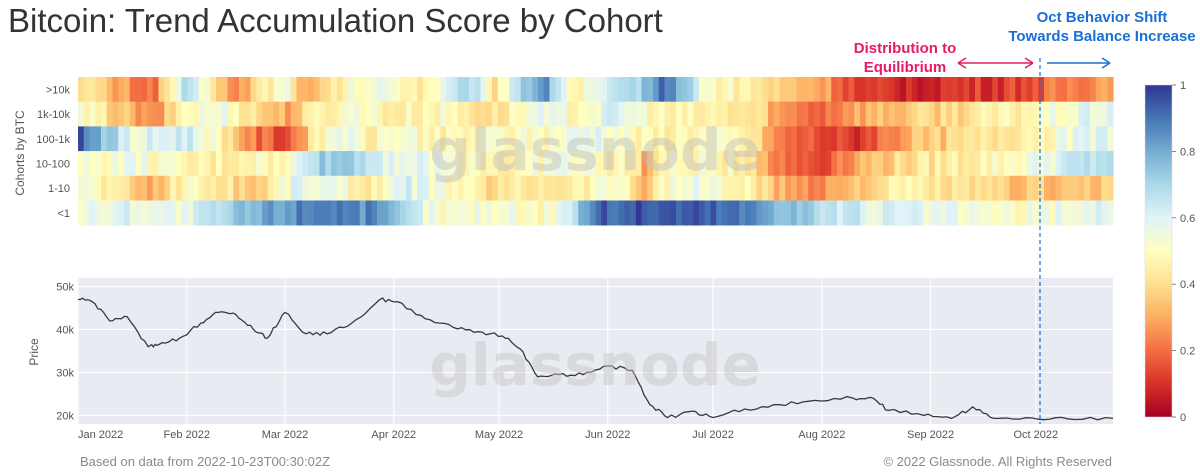 The image size is (1200, 475). Describe the element at coordinates (713, 435) in the screenshot. I see `price-xtick-label: Jul 2022` at that location.